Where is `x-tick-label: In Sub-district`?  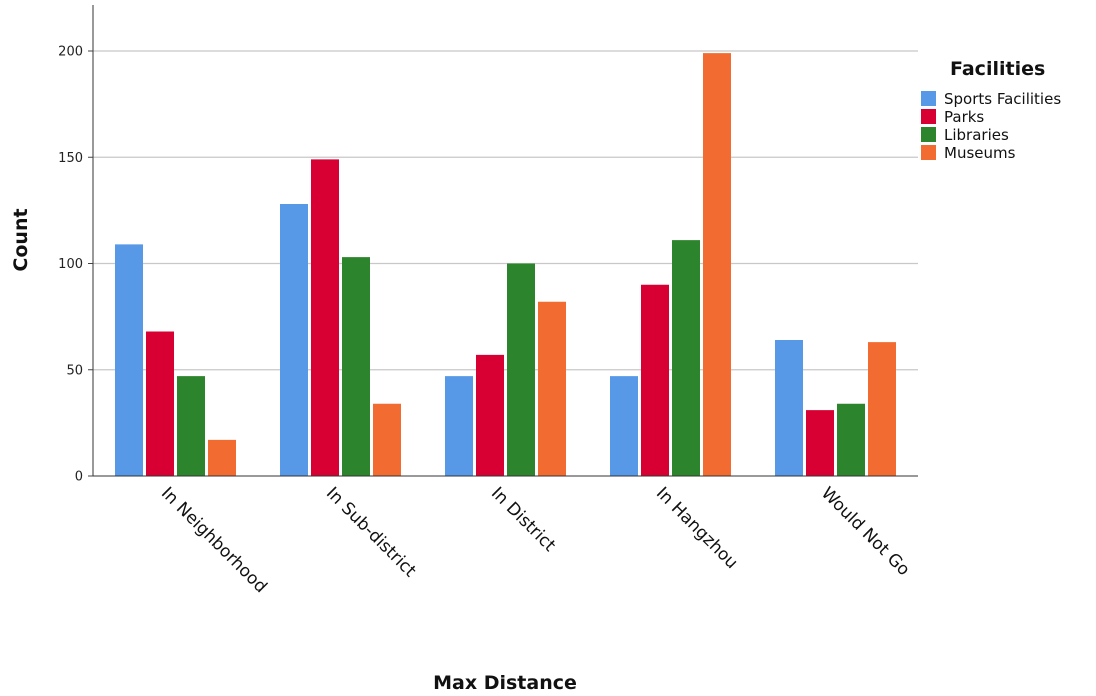
x-tick-label: In Sub-district is located at coordinates (371, 532).